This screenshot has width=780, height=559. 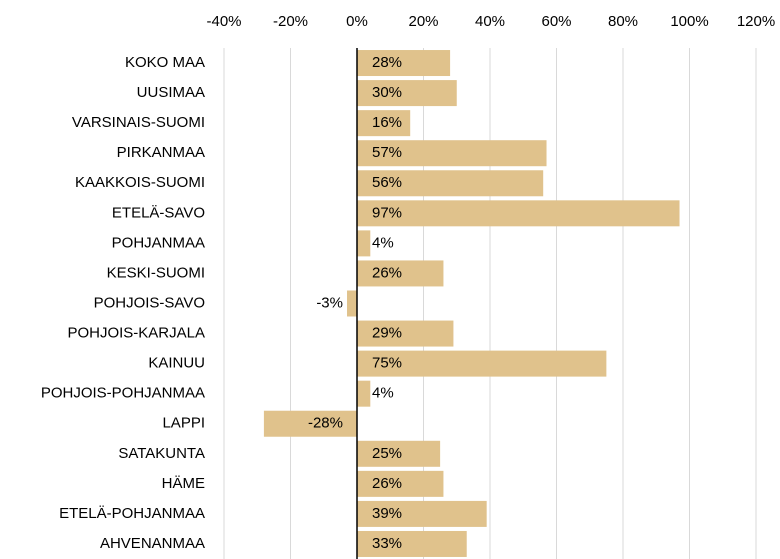 What do you see at coordinates (423, 21) in the screenshot?
I see `x-tick-label: 20%` at bounding box center [423, 21].